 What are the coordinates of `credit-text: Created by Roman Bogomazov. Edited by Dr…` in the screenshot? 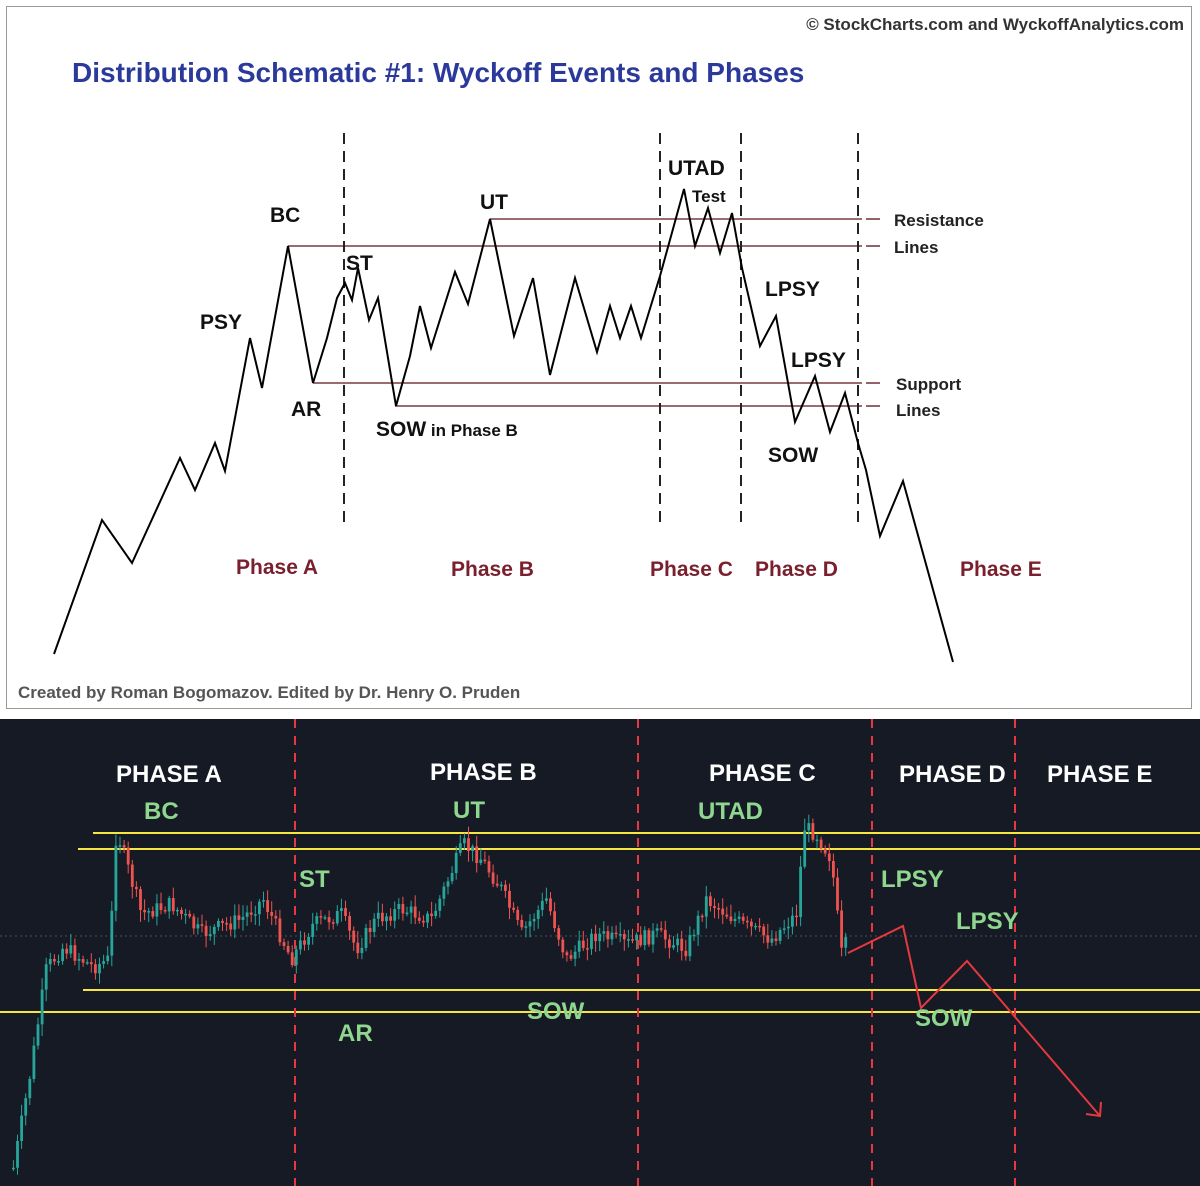 It's located at (269, 692).